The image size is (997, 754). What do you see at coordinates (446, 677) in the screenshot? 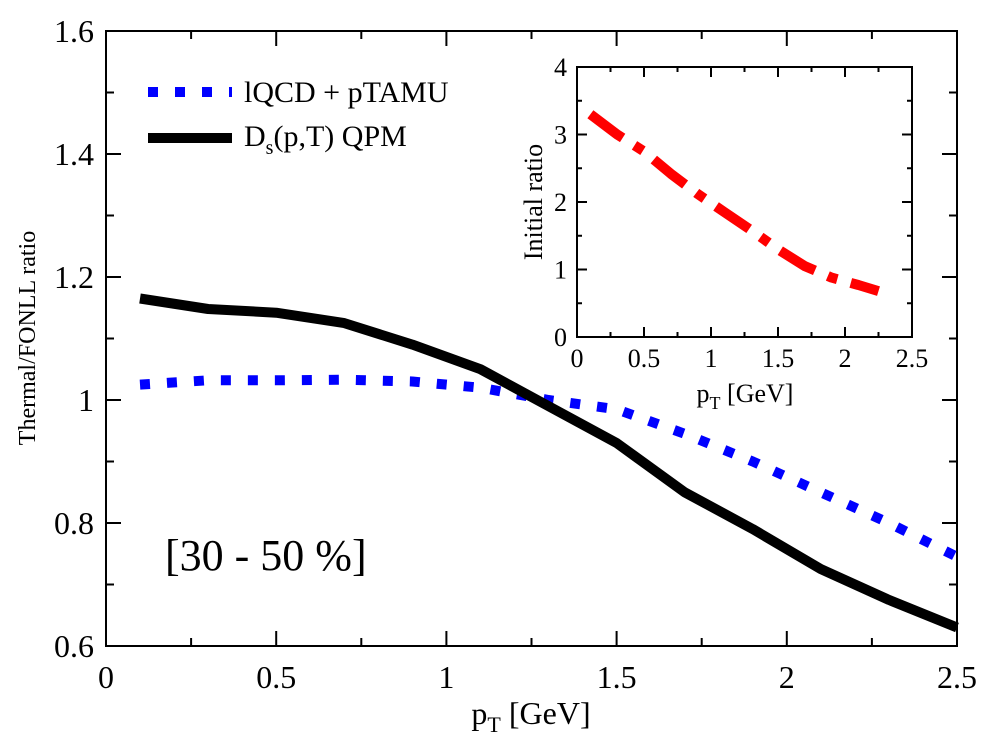
I see `main-x-tick-label: 1` at bounding box center [446, 677].